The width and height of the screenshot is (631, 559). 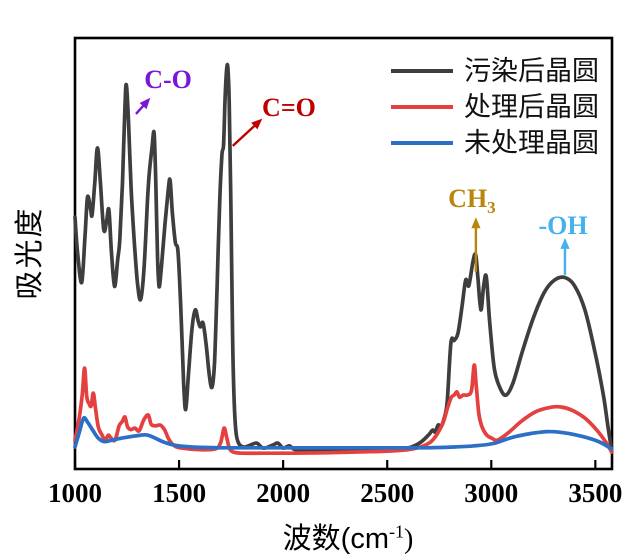 What do you see at coordinates (409, 539) in the screenshot?
I see `x-axis-title-close-paren: )` at bounding box center [409, 539].